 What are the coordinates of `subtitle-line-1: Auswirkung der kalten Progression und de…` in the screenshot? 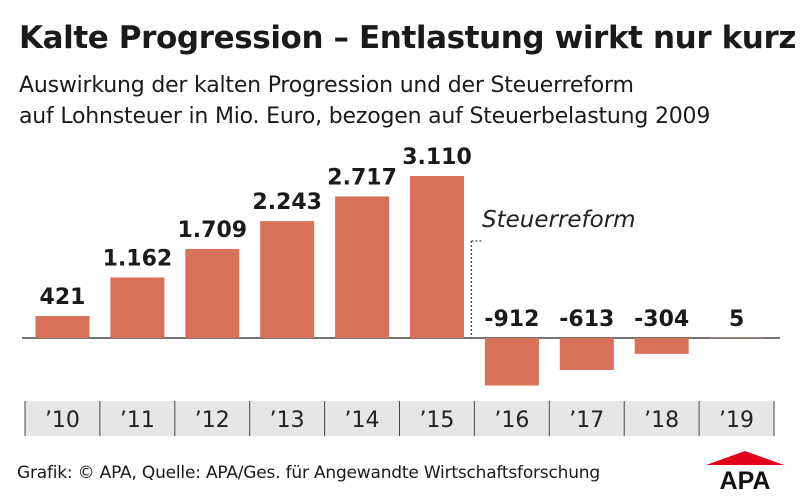 It's located at (326, 85).